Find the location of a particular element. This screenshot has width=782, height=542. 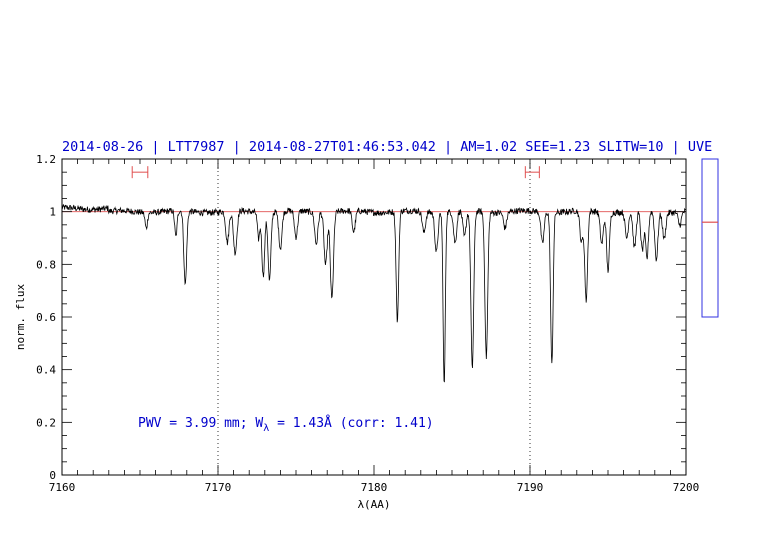

x-tick-label: 7190 is located at coordinates (530, 487).